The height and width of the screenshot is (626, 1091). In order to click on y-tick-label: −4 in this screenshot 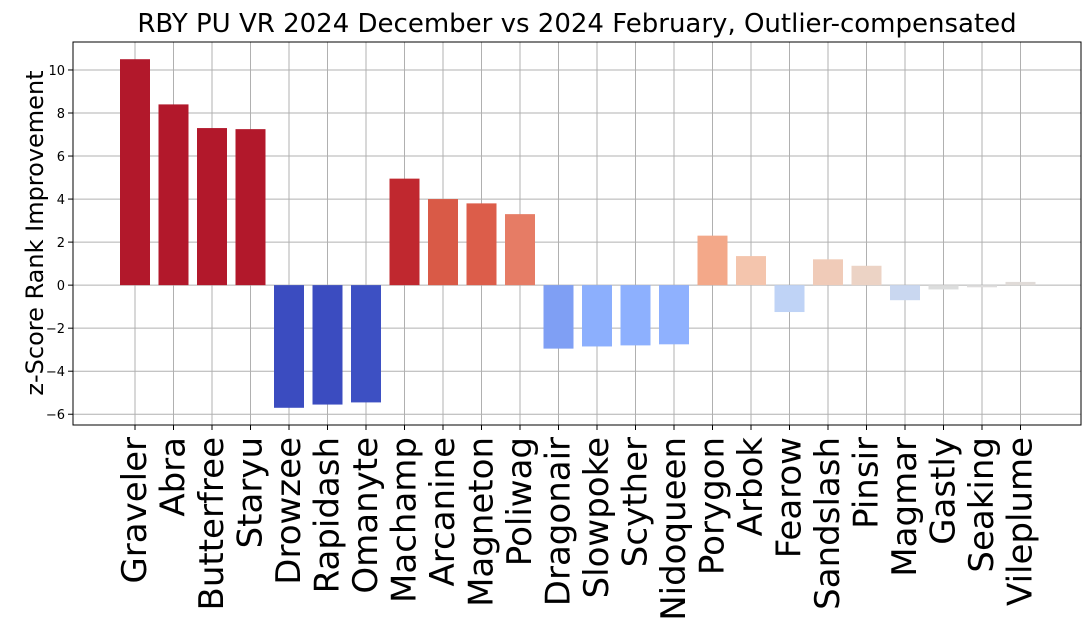, I will do `click(55, 372)`.